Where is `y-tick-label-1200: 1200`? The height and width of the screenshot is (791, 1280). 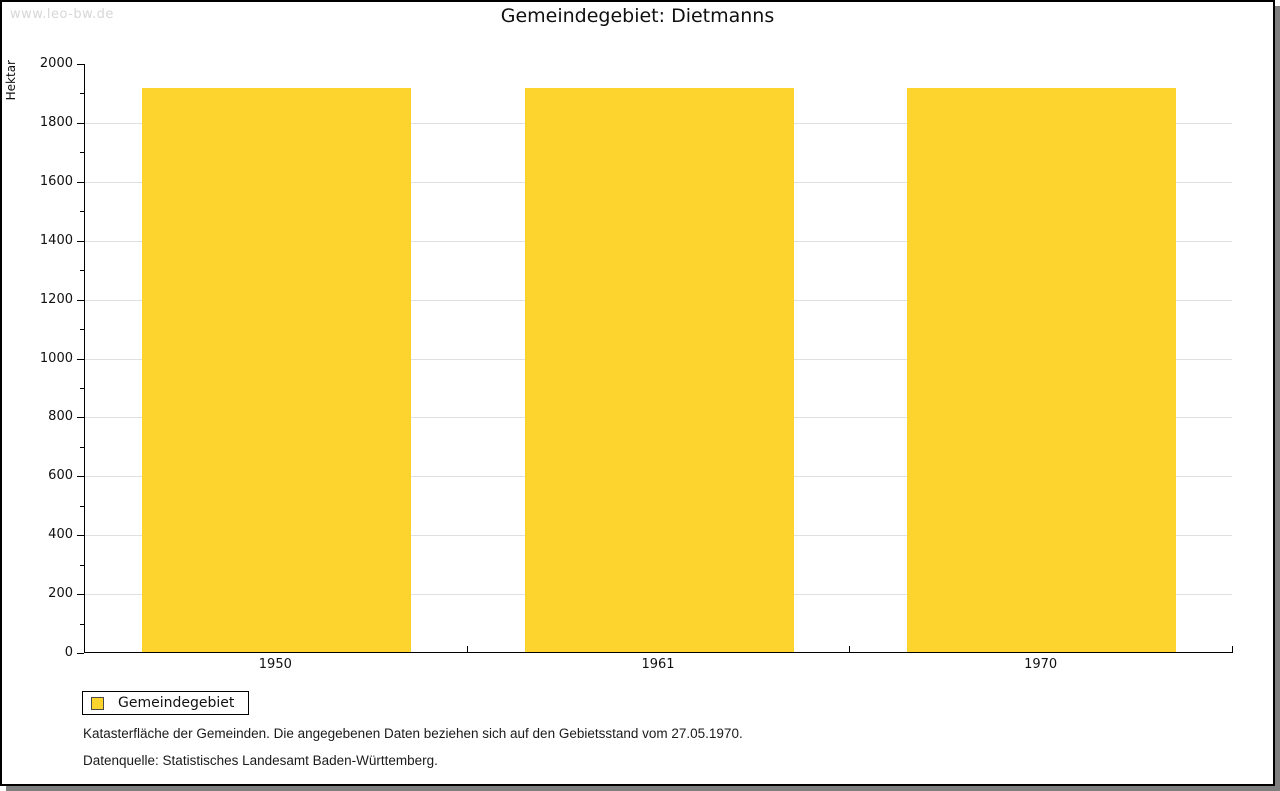 y-tick-label-1200: 1200 is located at coordinates (56, 299).